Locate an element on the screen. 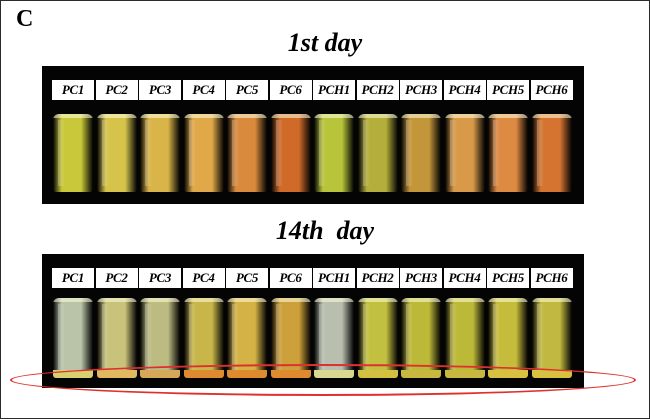 The image size is (650, 419). vial-label-pc5: PC5 is located at coordinates (247, 278).